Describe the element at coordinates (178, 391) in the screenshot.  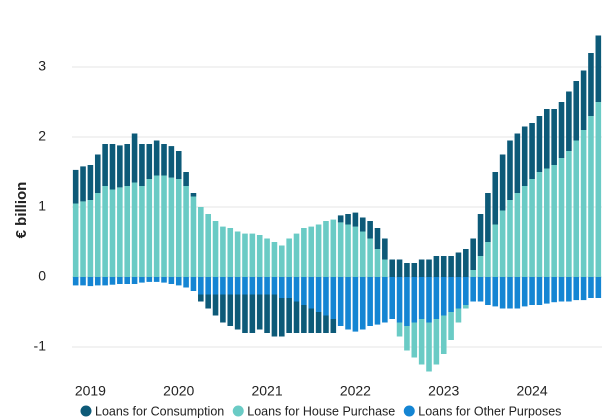
I see `x-tick-label: 2020` at that location.